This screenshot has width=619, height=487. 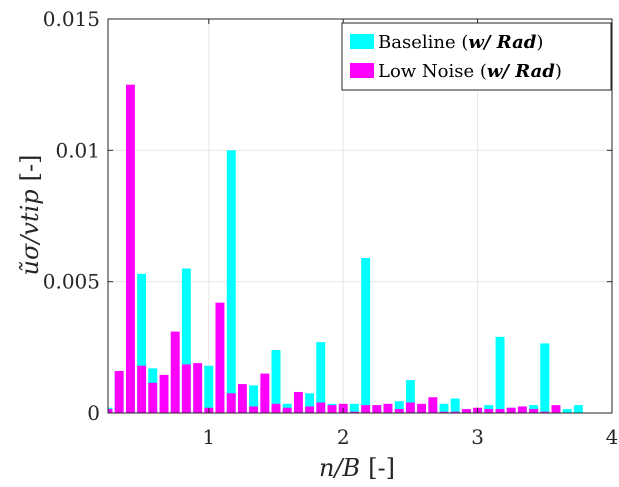 What do you see at coordinates (362, 70) in the screenshot?
I see `legend-swatch-low-noise` at bounding box center [362, 70].